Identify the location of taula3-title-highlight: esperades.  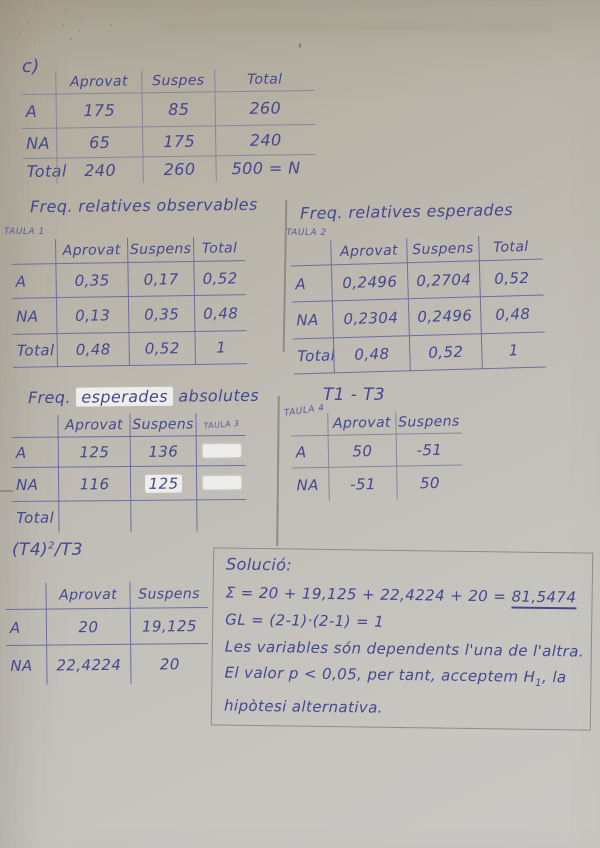
(124, 396).